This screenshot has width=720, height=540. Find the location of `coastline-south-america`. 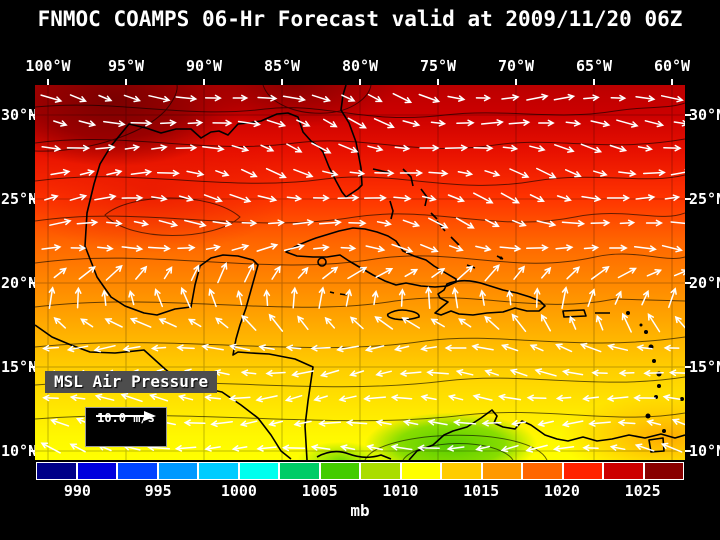

coastline-south-america is located at coordinates (546, 434).